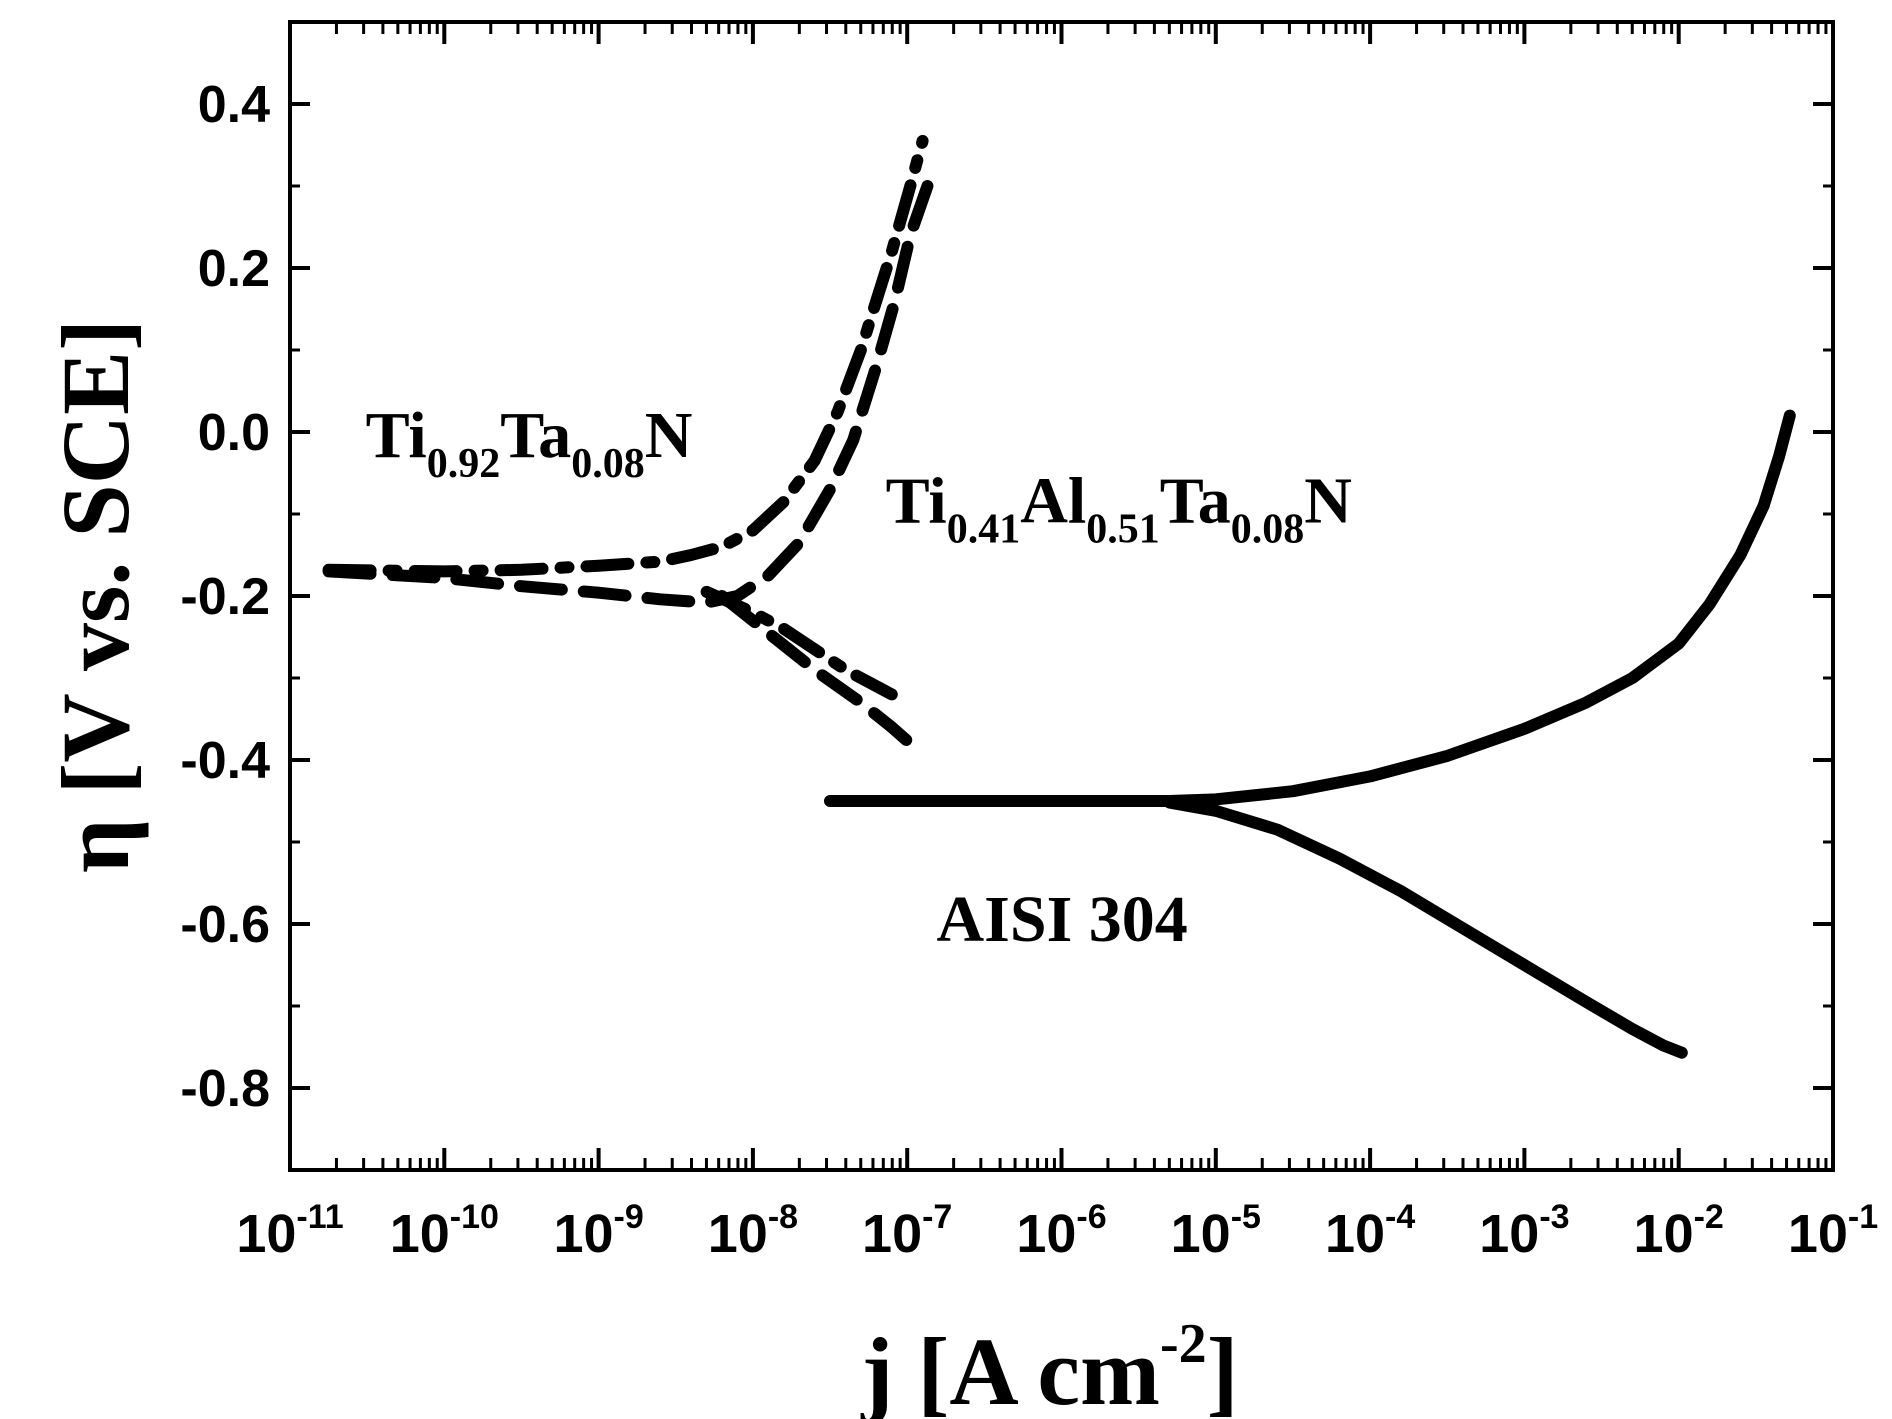  What do you see at coordinates (234, 433) in the screenshot?
I see `y-tick-label: 0.0` at bounding box center [234, 433].